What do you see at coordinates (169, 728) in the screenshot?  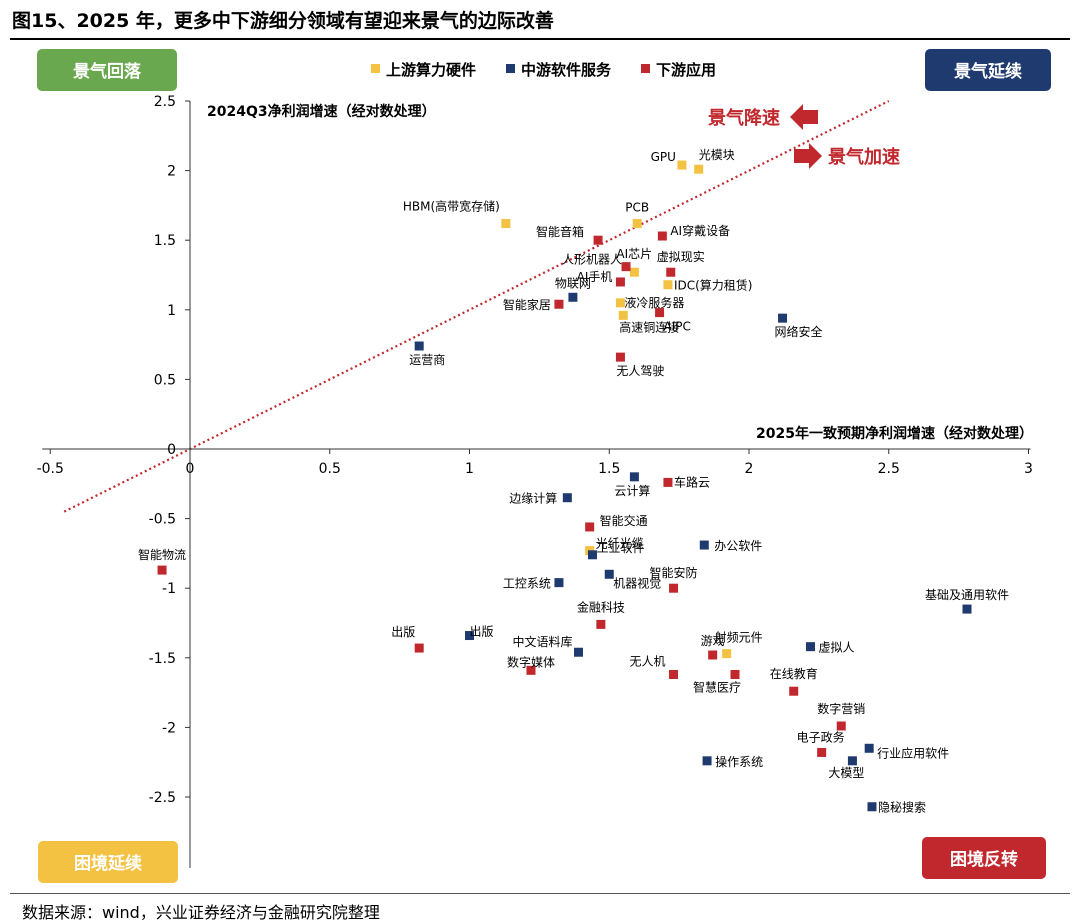 I see `y-tick-label: -2` at bounding box center [169, 728].